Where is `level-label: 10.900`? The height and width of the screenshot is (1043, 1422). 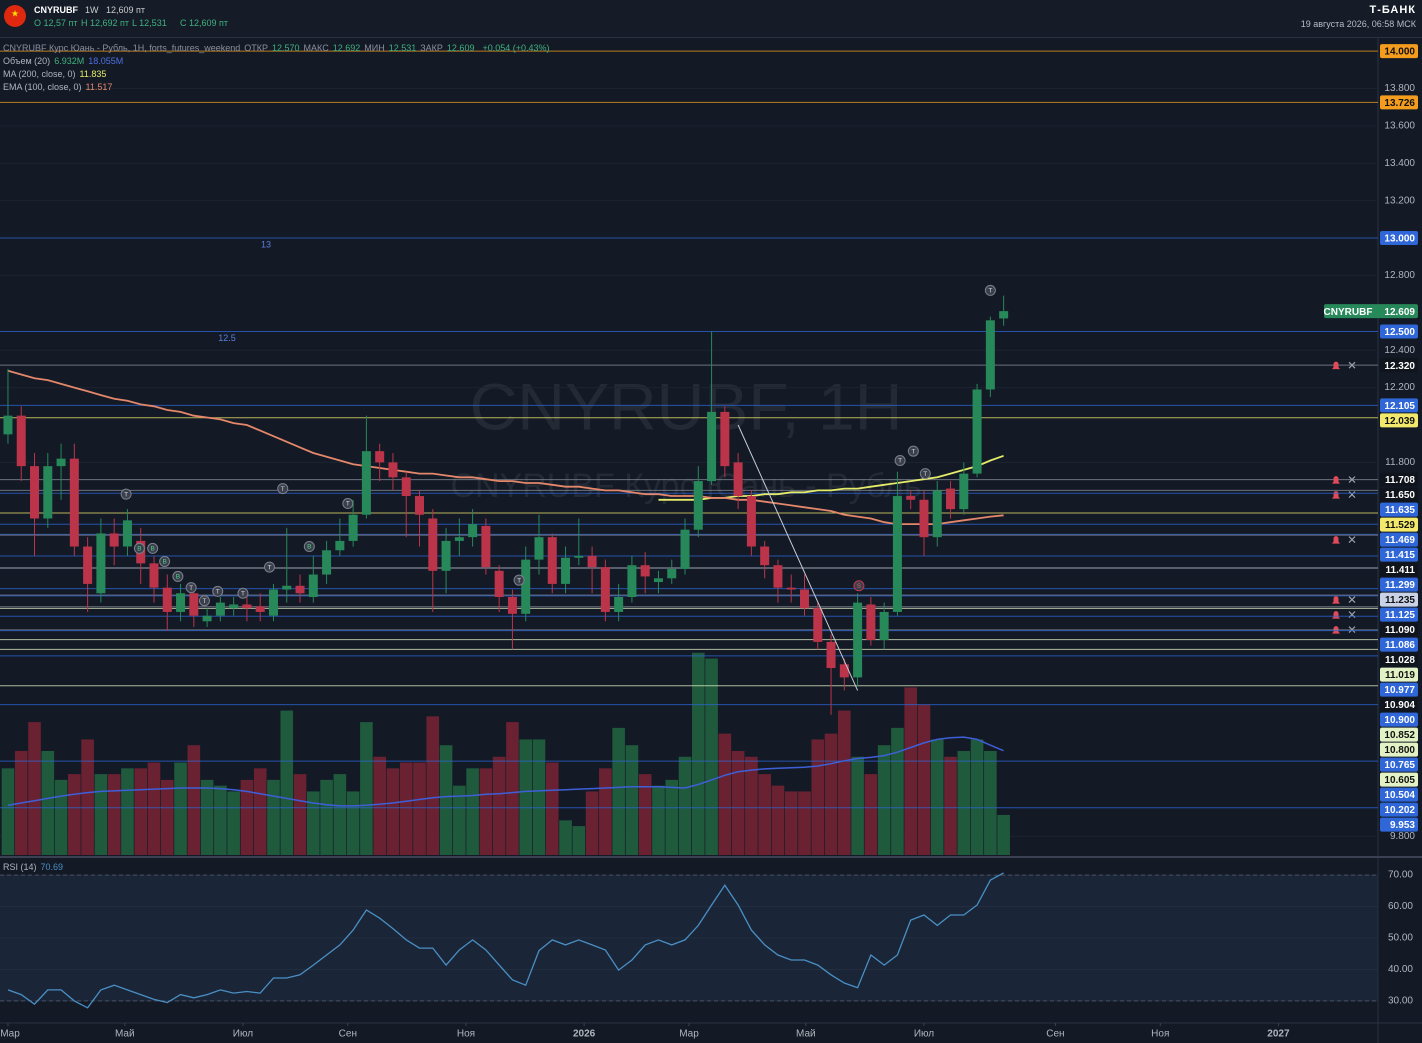 level-label: 10.900 is located at coordinates (1399, 720).